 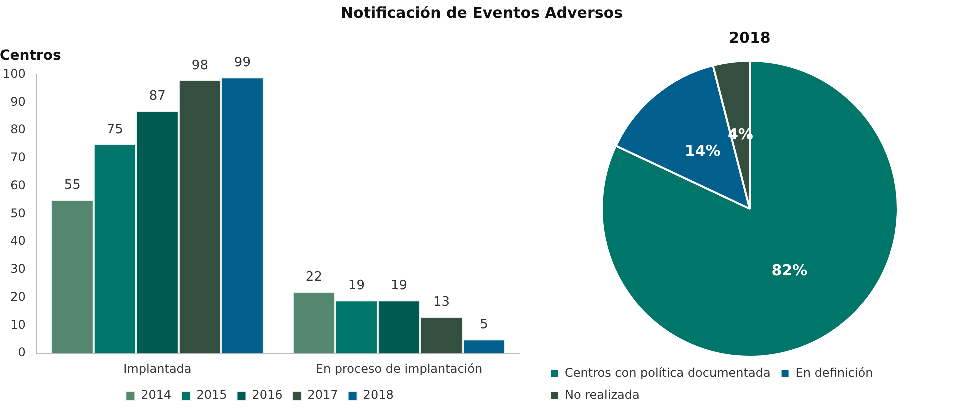 I want to click on data-label: 99, so click(x=242, y=62).